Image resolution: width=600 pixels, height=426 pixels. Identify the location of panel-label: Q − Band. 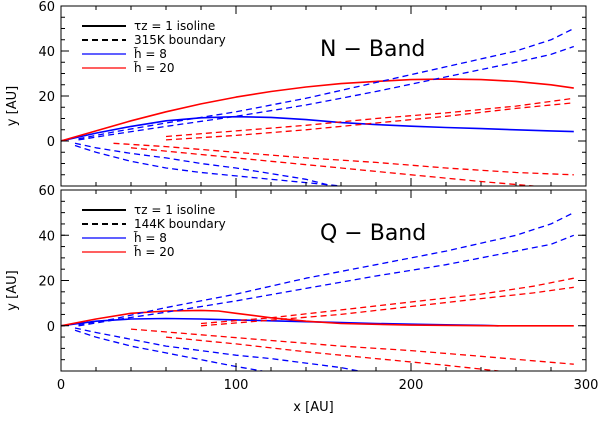
(373, 233).